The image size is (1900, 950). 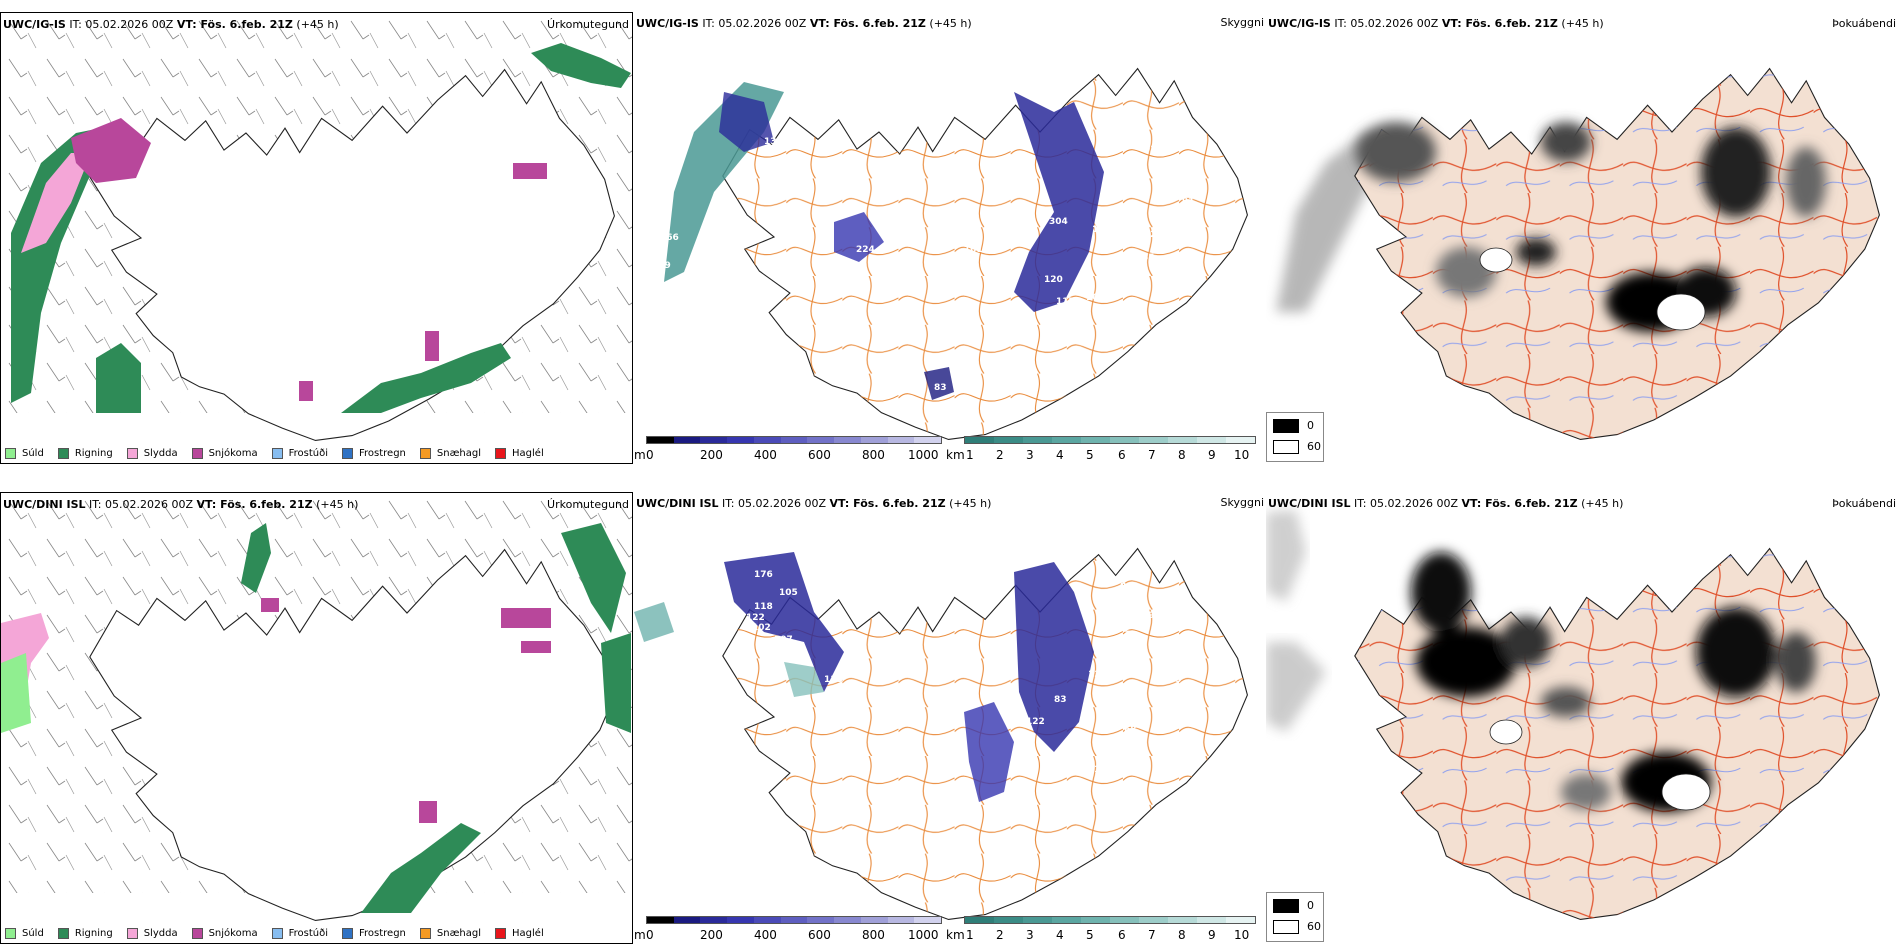 What do you see at coordinates (1613, 682) in the screenshot?
I see `fog-dense-areas` at bounding box center [1613, 682].